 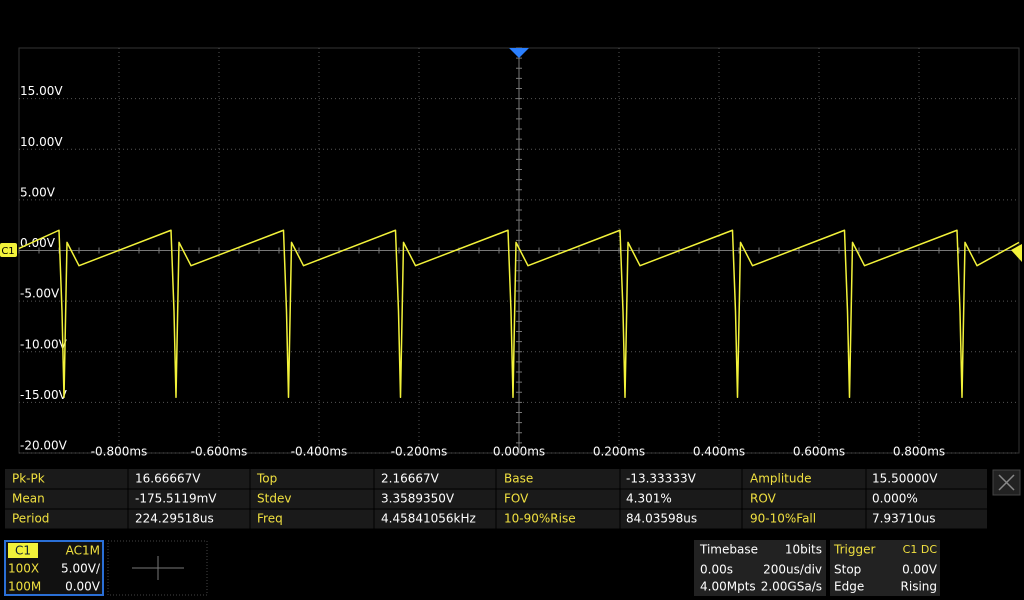 I want to click on trigger-level: 0.00V, so click(x=920, y=570).